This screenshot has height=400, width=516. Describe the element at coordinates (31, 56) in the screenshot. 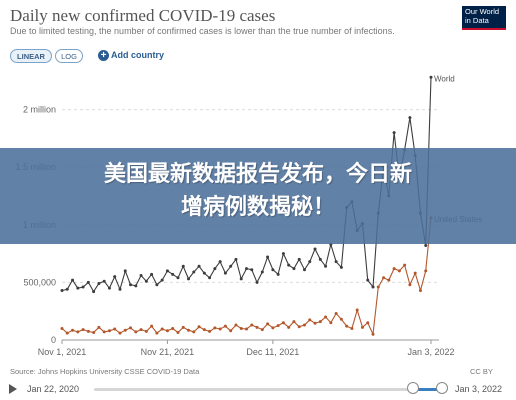

I see `linear-scale-button: LINEAR` at that location.